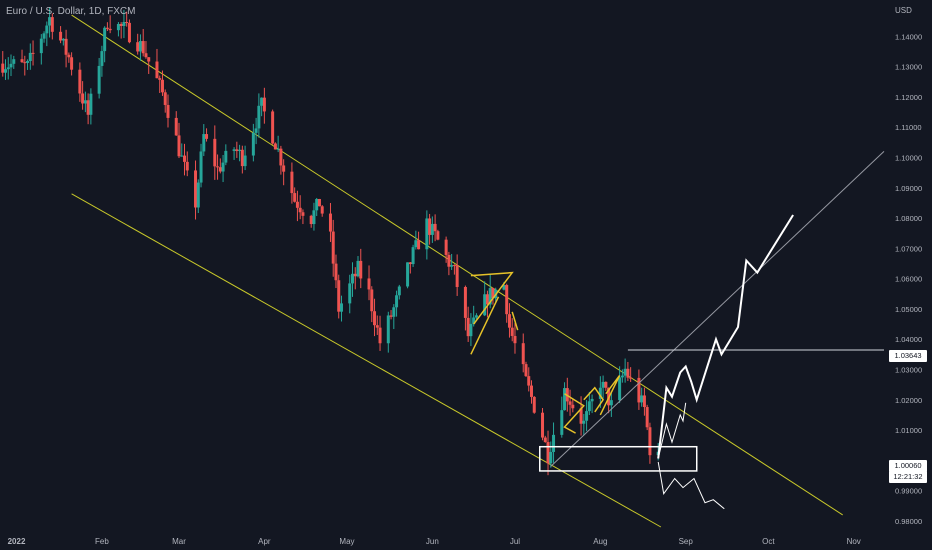 Image resolution: width=932 pixels, height=550 pixels. I want to click on x-tick-label: Jul, so click(515, 541).